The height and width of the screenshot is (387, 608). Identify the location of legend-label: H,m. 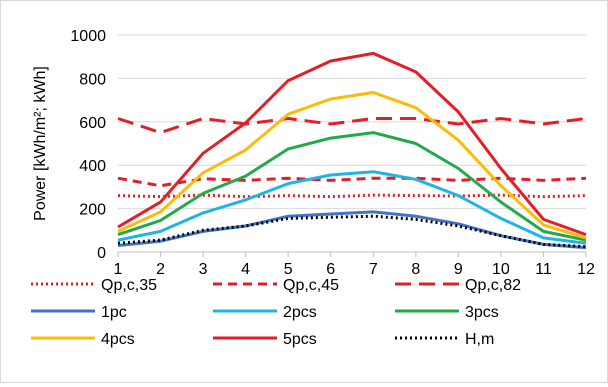
(479, 339).